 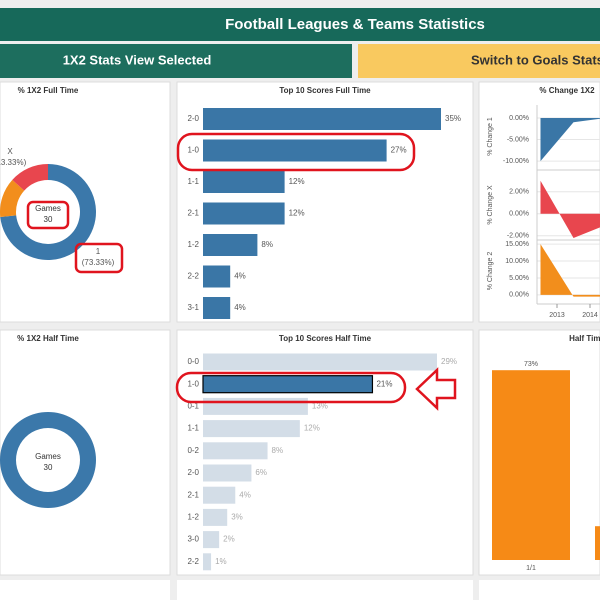 I want to click on segment-label: X, so click(x=10, y=151).